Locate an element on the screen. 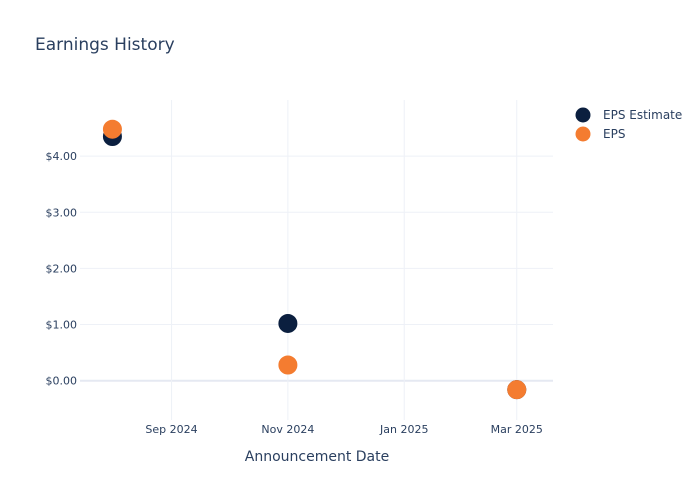 This screenshot has height=504, width=700. x-tick-label: Mar 2025 is located at coordinates (517, 429).